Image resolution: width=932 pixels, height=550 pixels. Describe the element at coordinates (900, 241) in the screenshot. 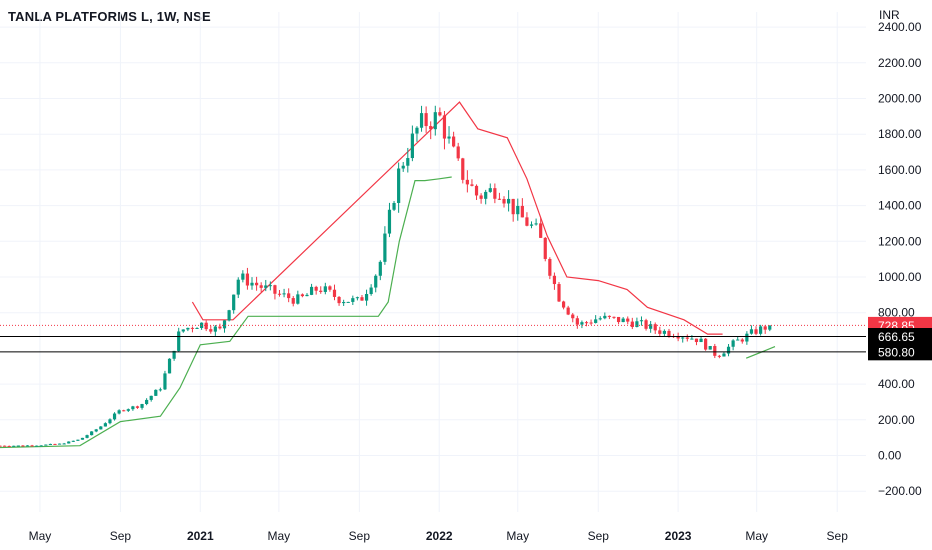

I see `y-tick-label: 1200.00` at that location.